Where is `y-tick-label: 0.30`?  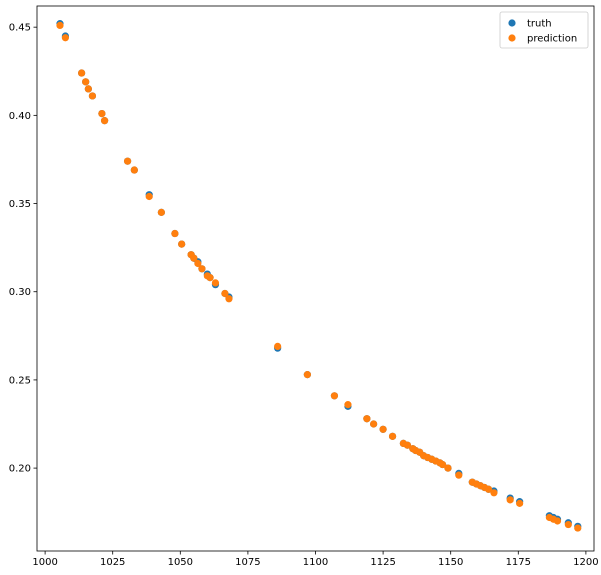
y-tick-label: 0.30 is located at coordinates (20, 292).